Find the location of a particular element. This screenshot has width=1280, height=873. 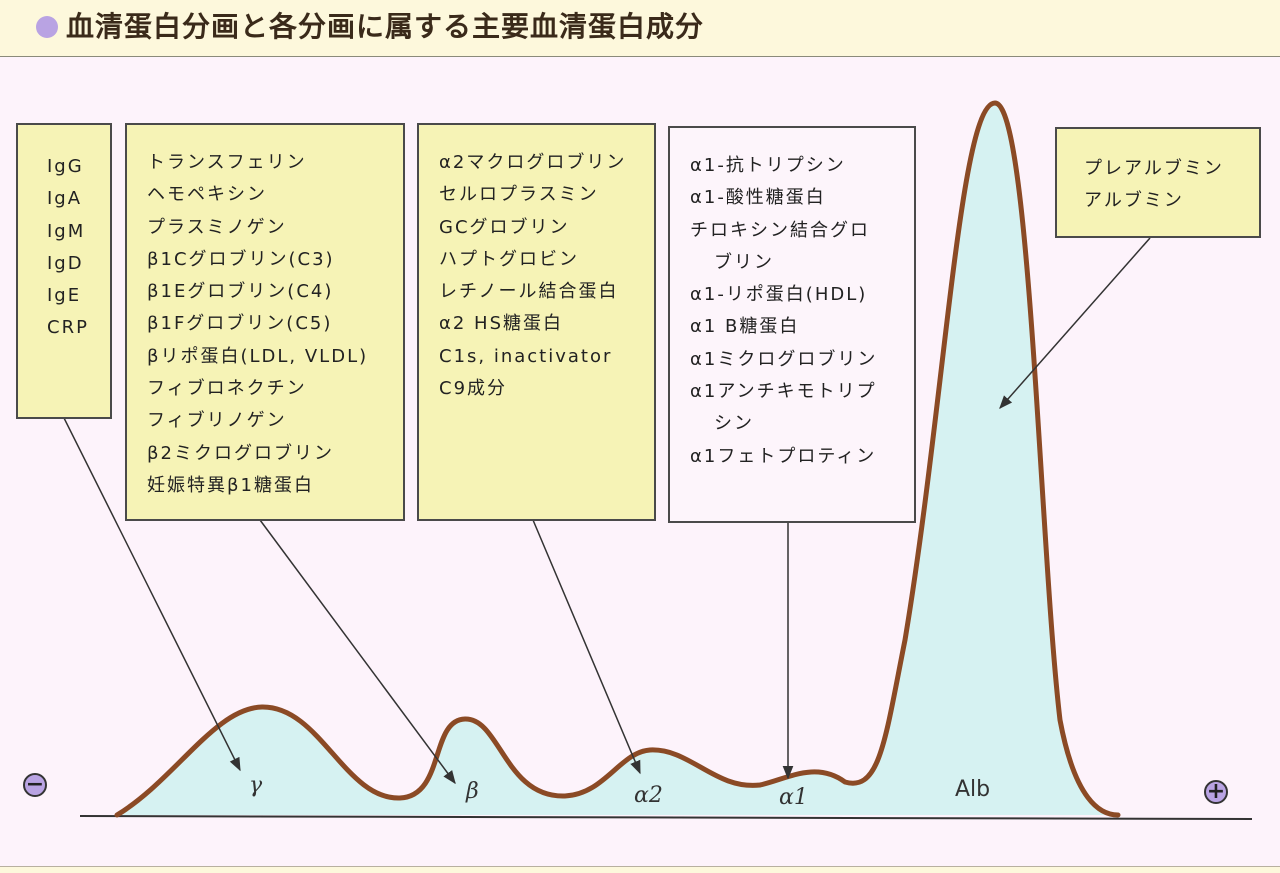

alpha1-protein-item: α1アンチキモトリプ is located at coordinates (783, 392).